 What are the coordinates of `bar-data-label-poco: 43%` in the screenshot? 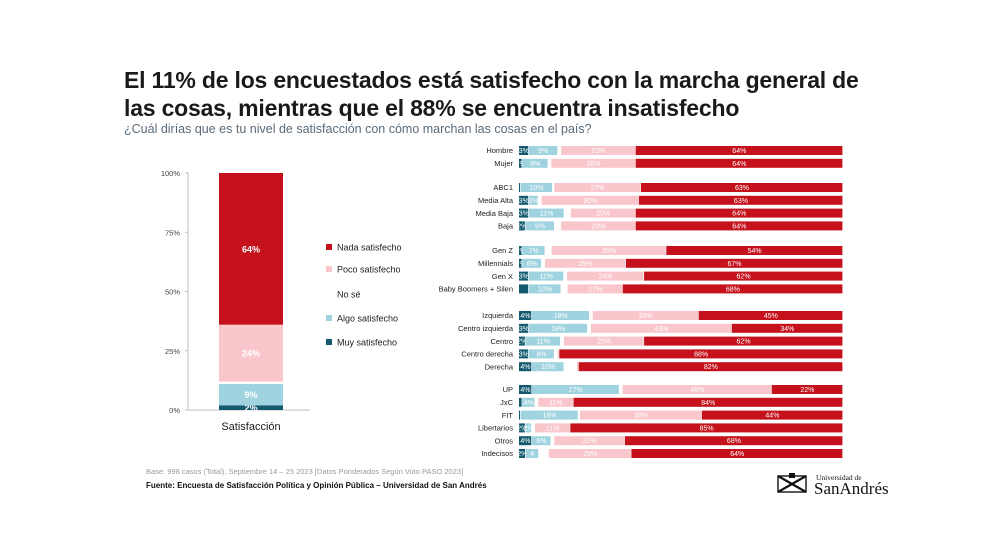 It's located at (661, 329).